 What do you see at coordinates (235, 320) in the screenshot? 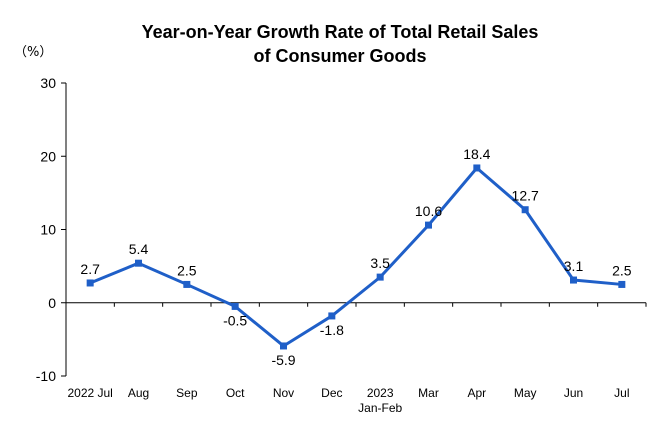
I see `data-label: -0.5` at bounding box center [235, 320].